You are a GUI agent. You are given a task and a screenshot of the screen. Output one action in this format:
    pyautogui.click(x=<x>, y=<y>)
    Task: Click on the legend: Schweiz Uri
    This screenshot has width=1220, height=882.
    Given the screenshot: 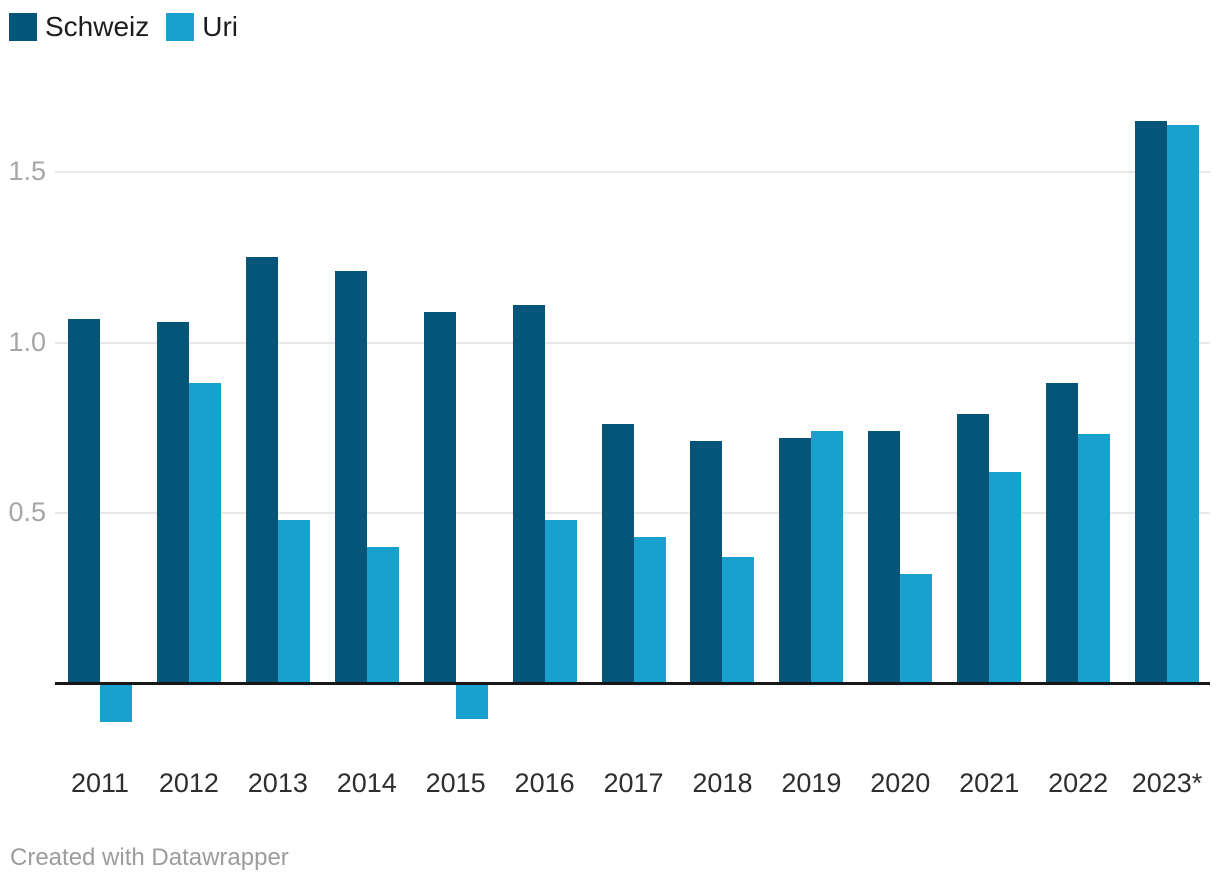 What is the action you would take?
    pyautogui.click(x=123, y=27)
    